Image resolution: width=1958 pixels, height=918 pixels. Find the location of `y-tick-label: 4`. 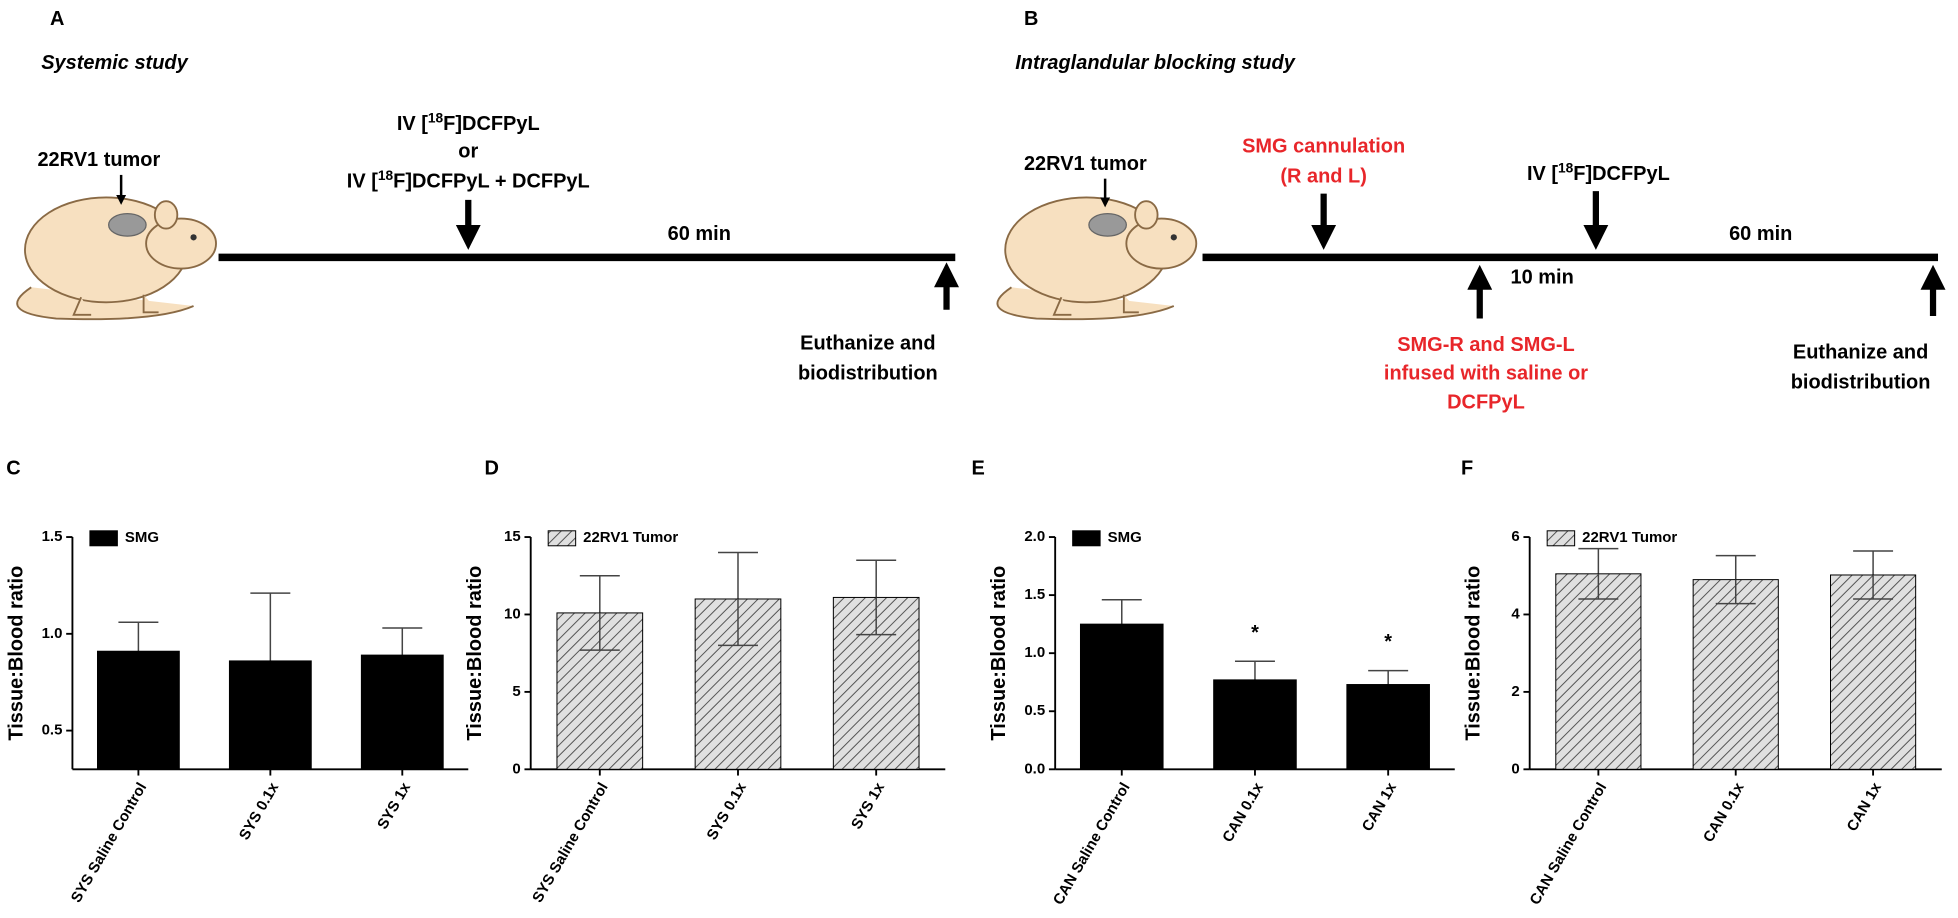

y-tick-label: 4 is located at coordinates (1515, 613).